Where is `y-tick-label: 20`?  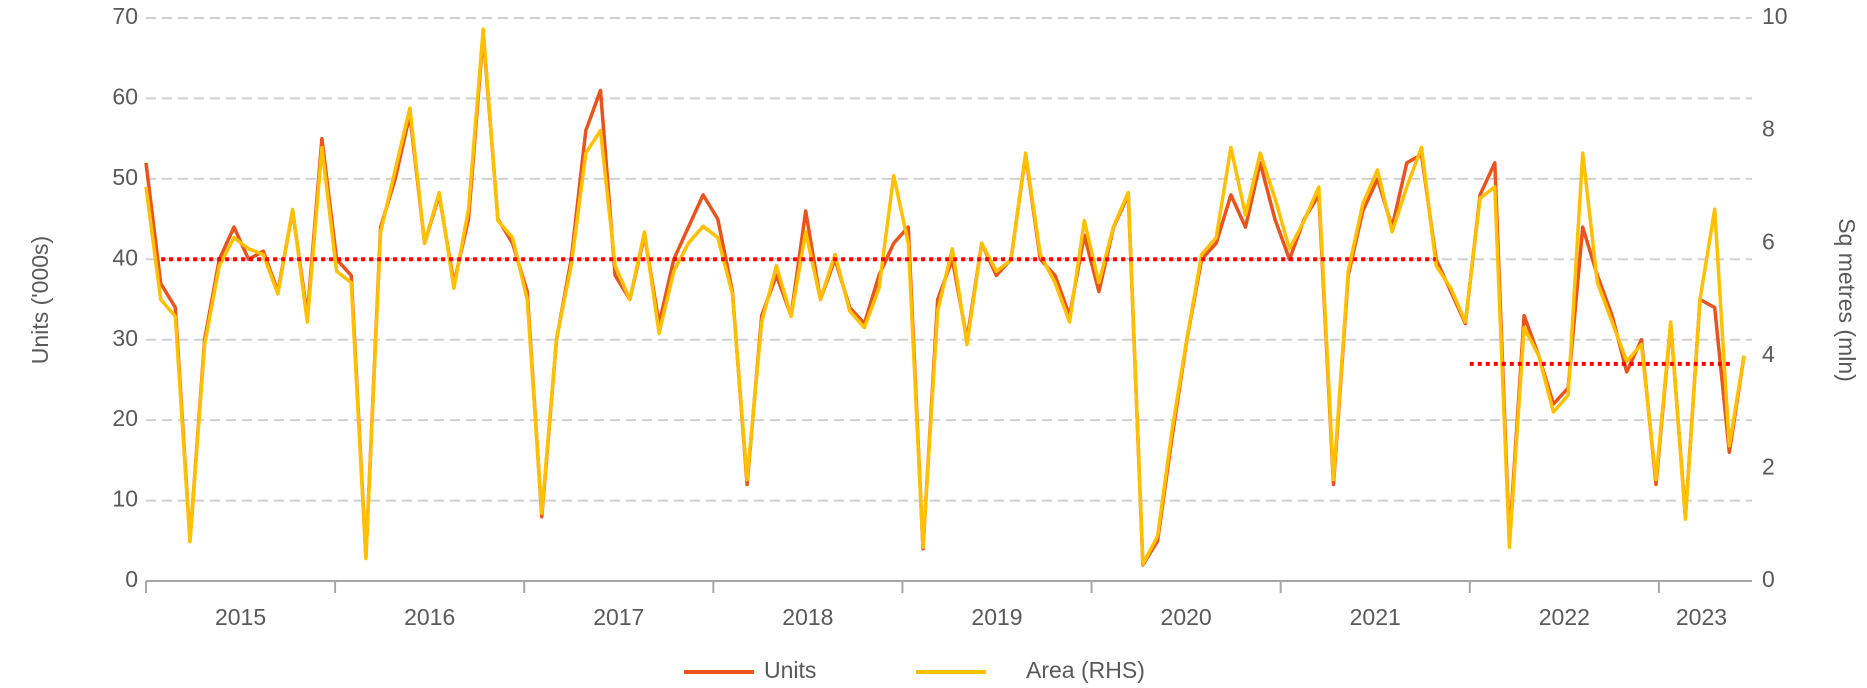 y-tick-label: 20 is located at coordinates (125, 418).